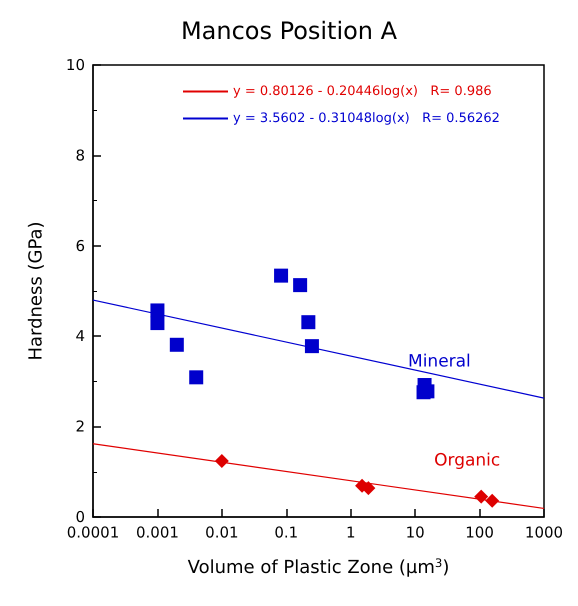 Image resolution: width=578 pixels, height=606 pixels. Describe the element at coordinates (286, 533) in the screenshot. I see `x-tick-label: 0.1` at that location.